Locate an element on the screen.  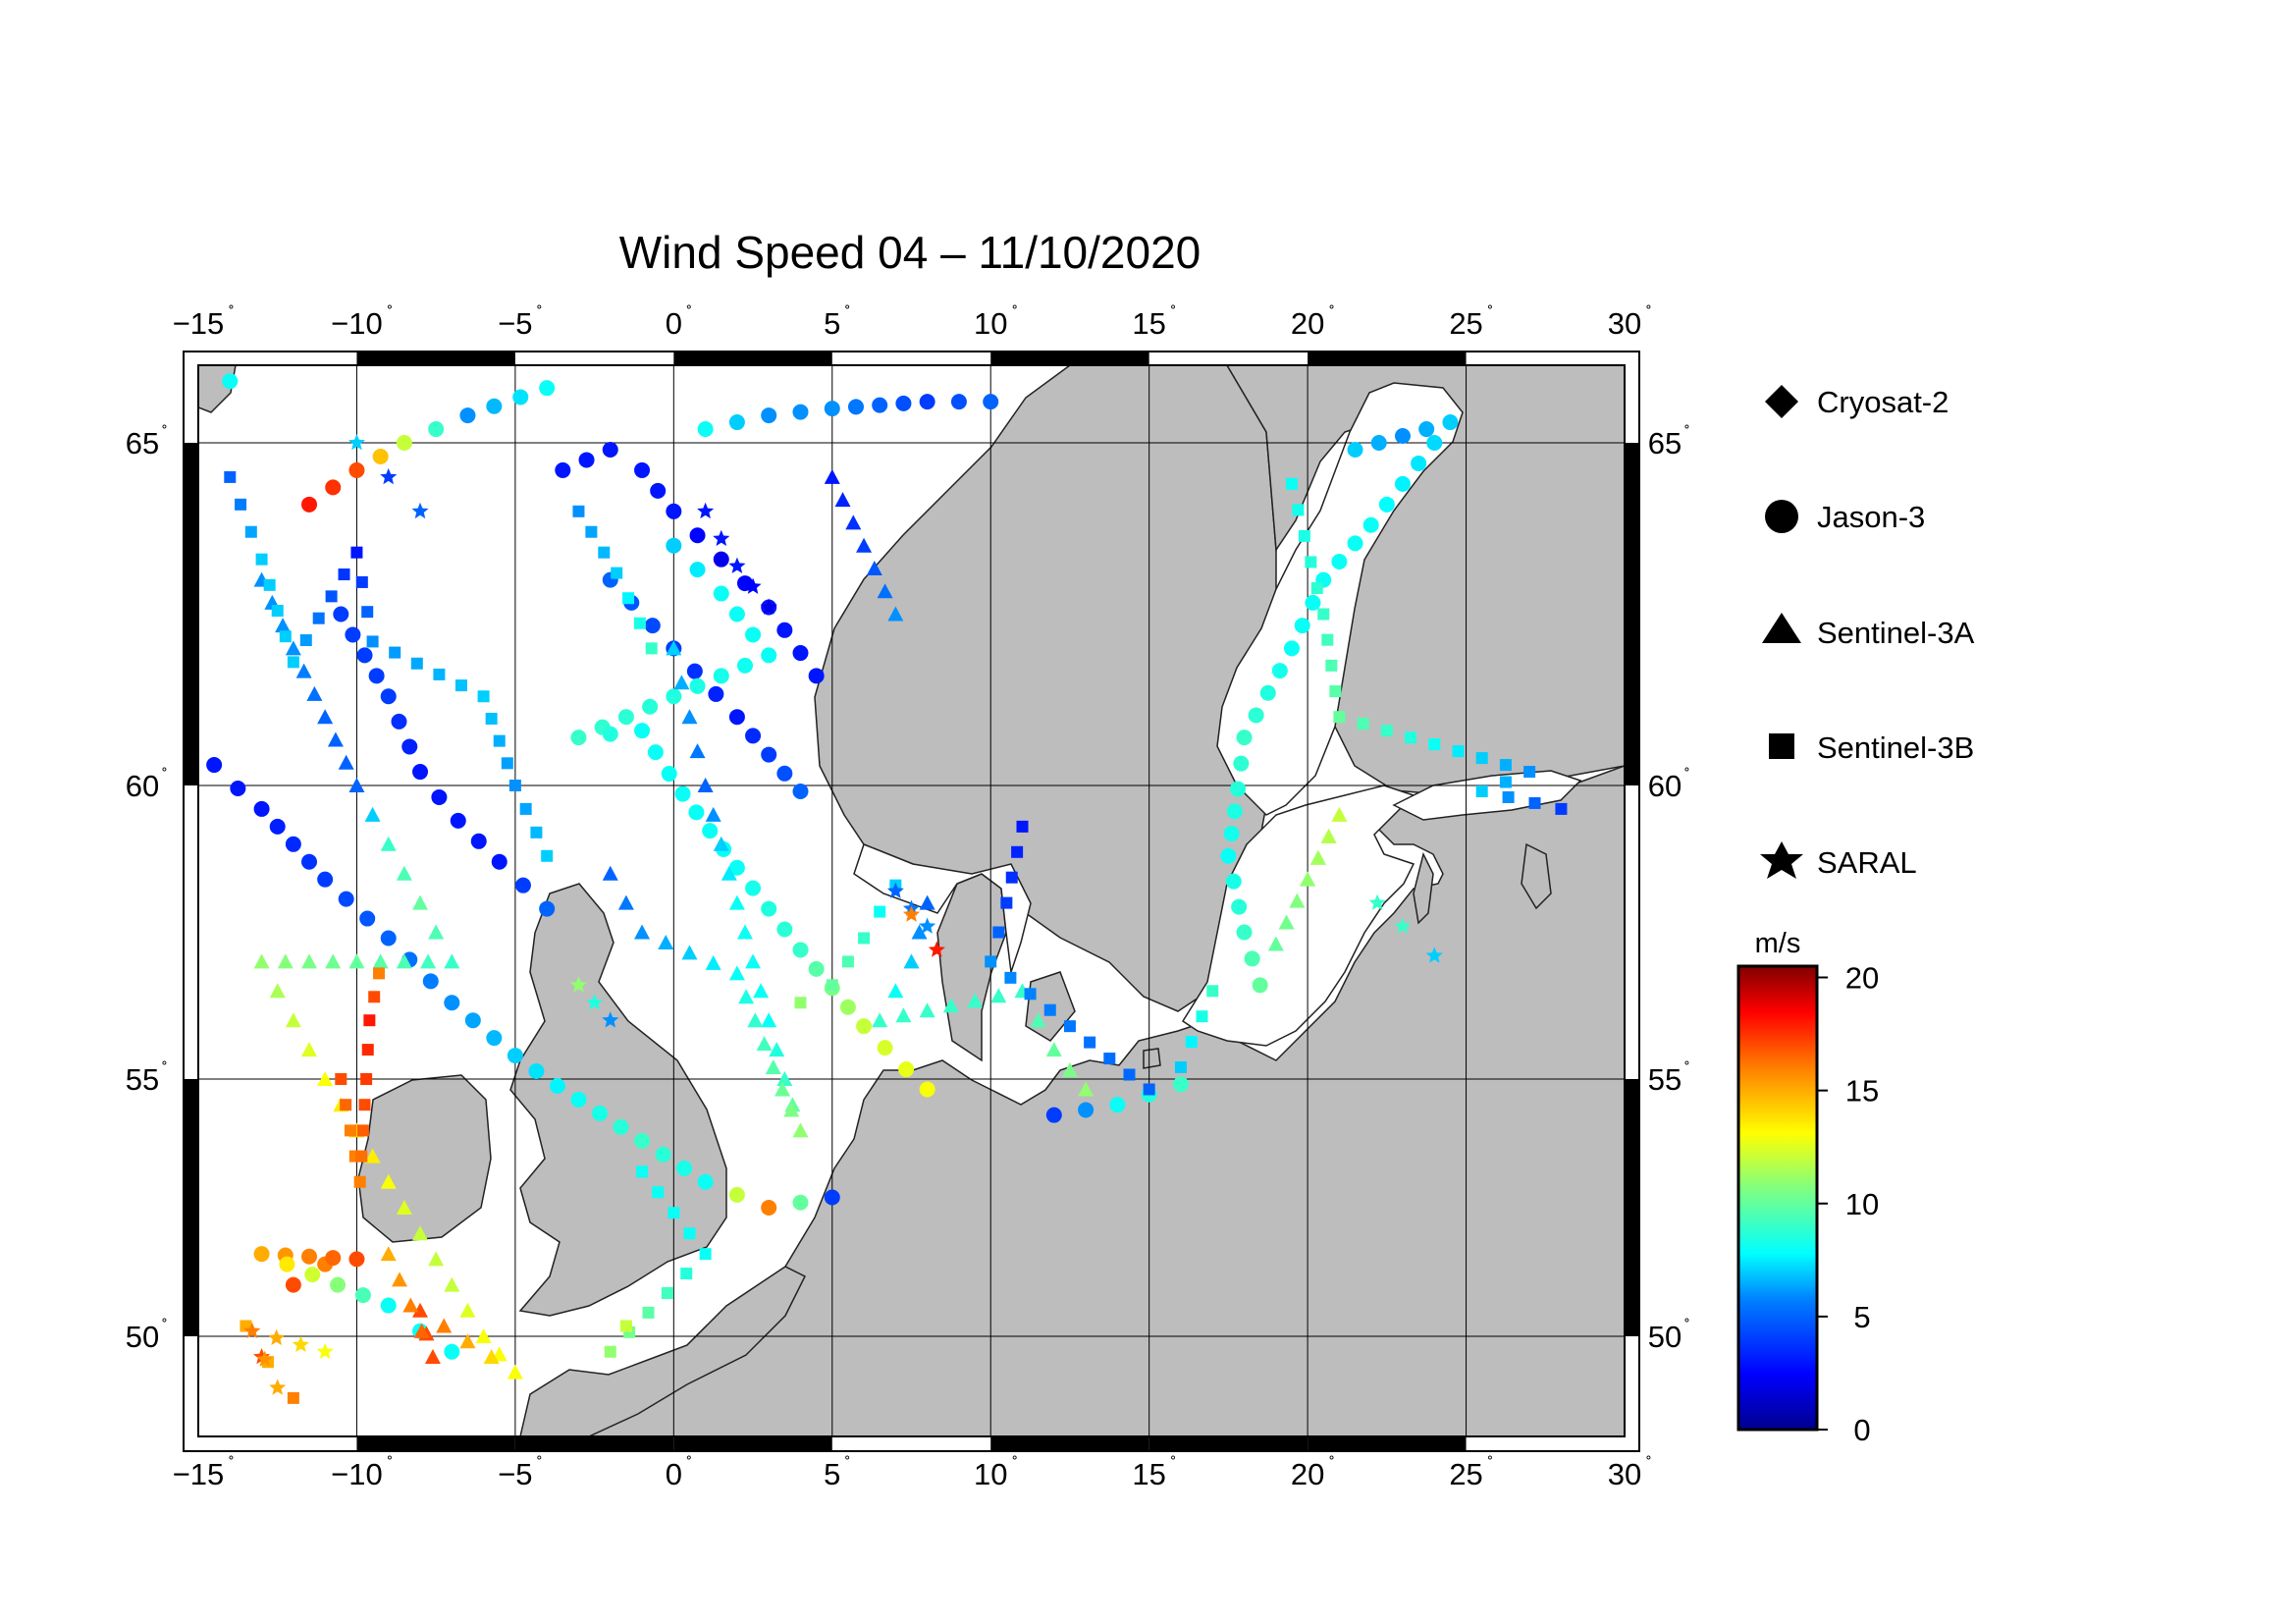
lat-tick-label: 65 is located at coordinates (142, 443).